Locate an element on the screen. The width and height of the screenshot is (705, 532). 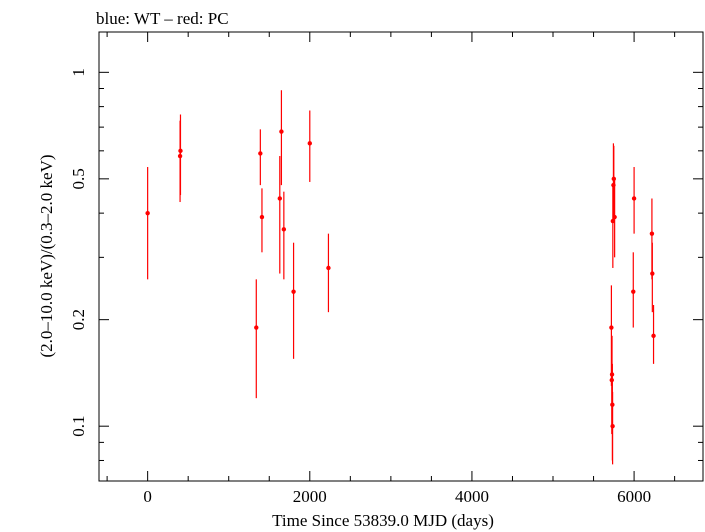
y-tick-label: 1 is located at coordinates (78, 72).